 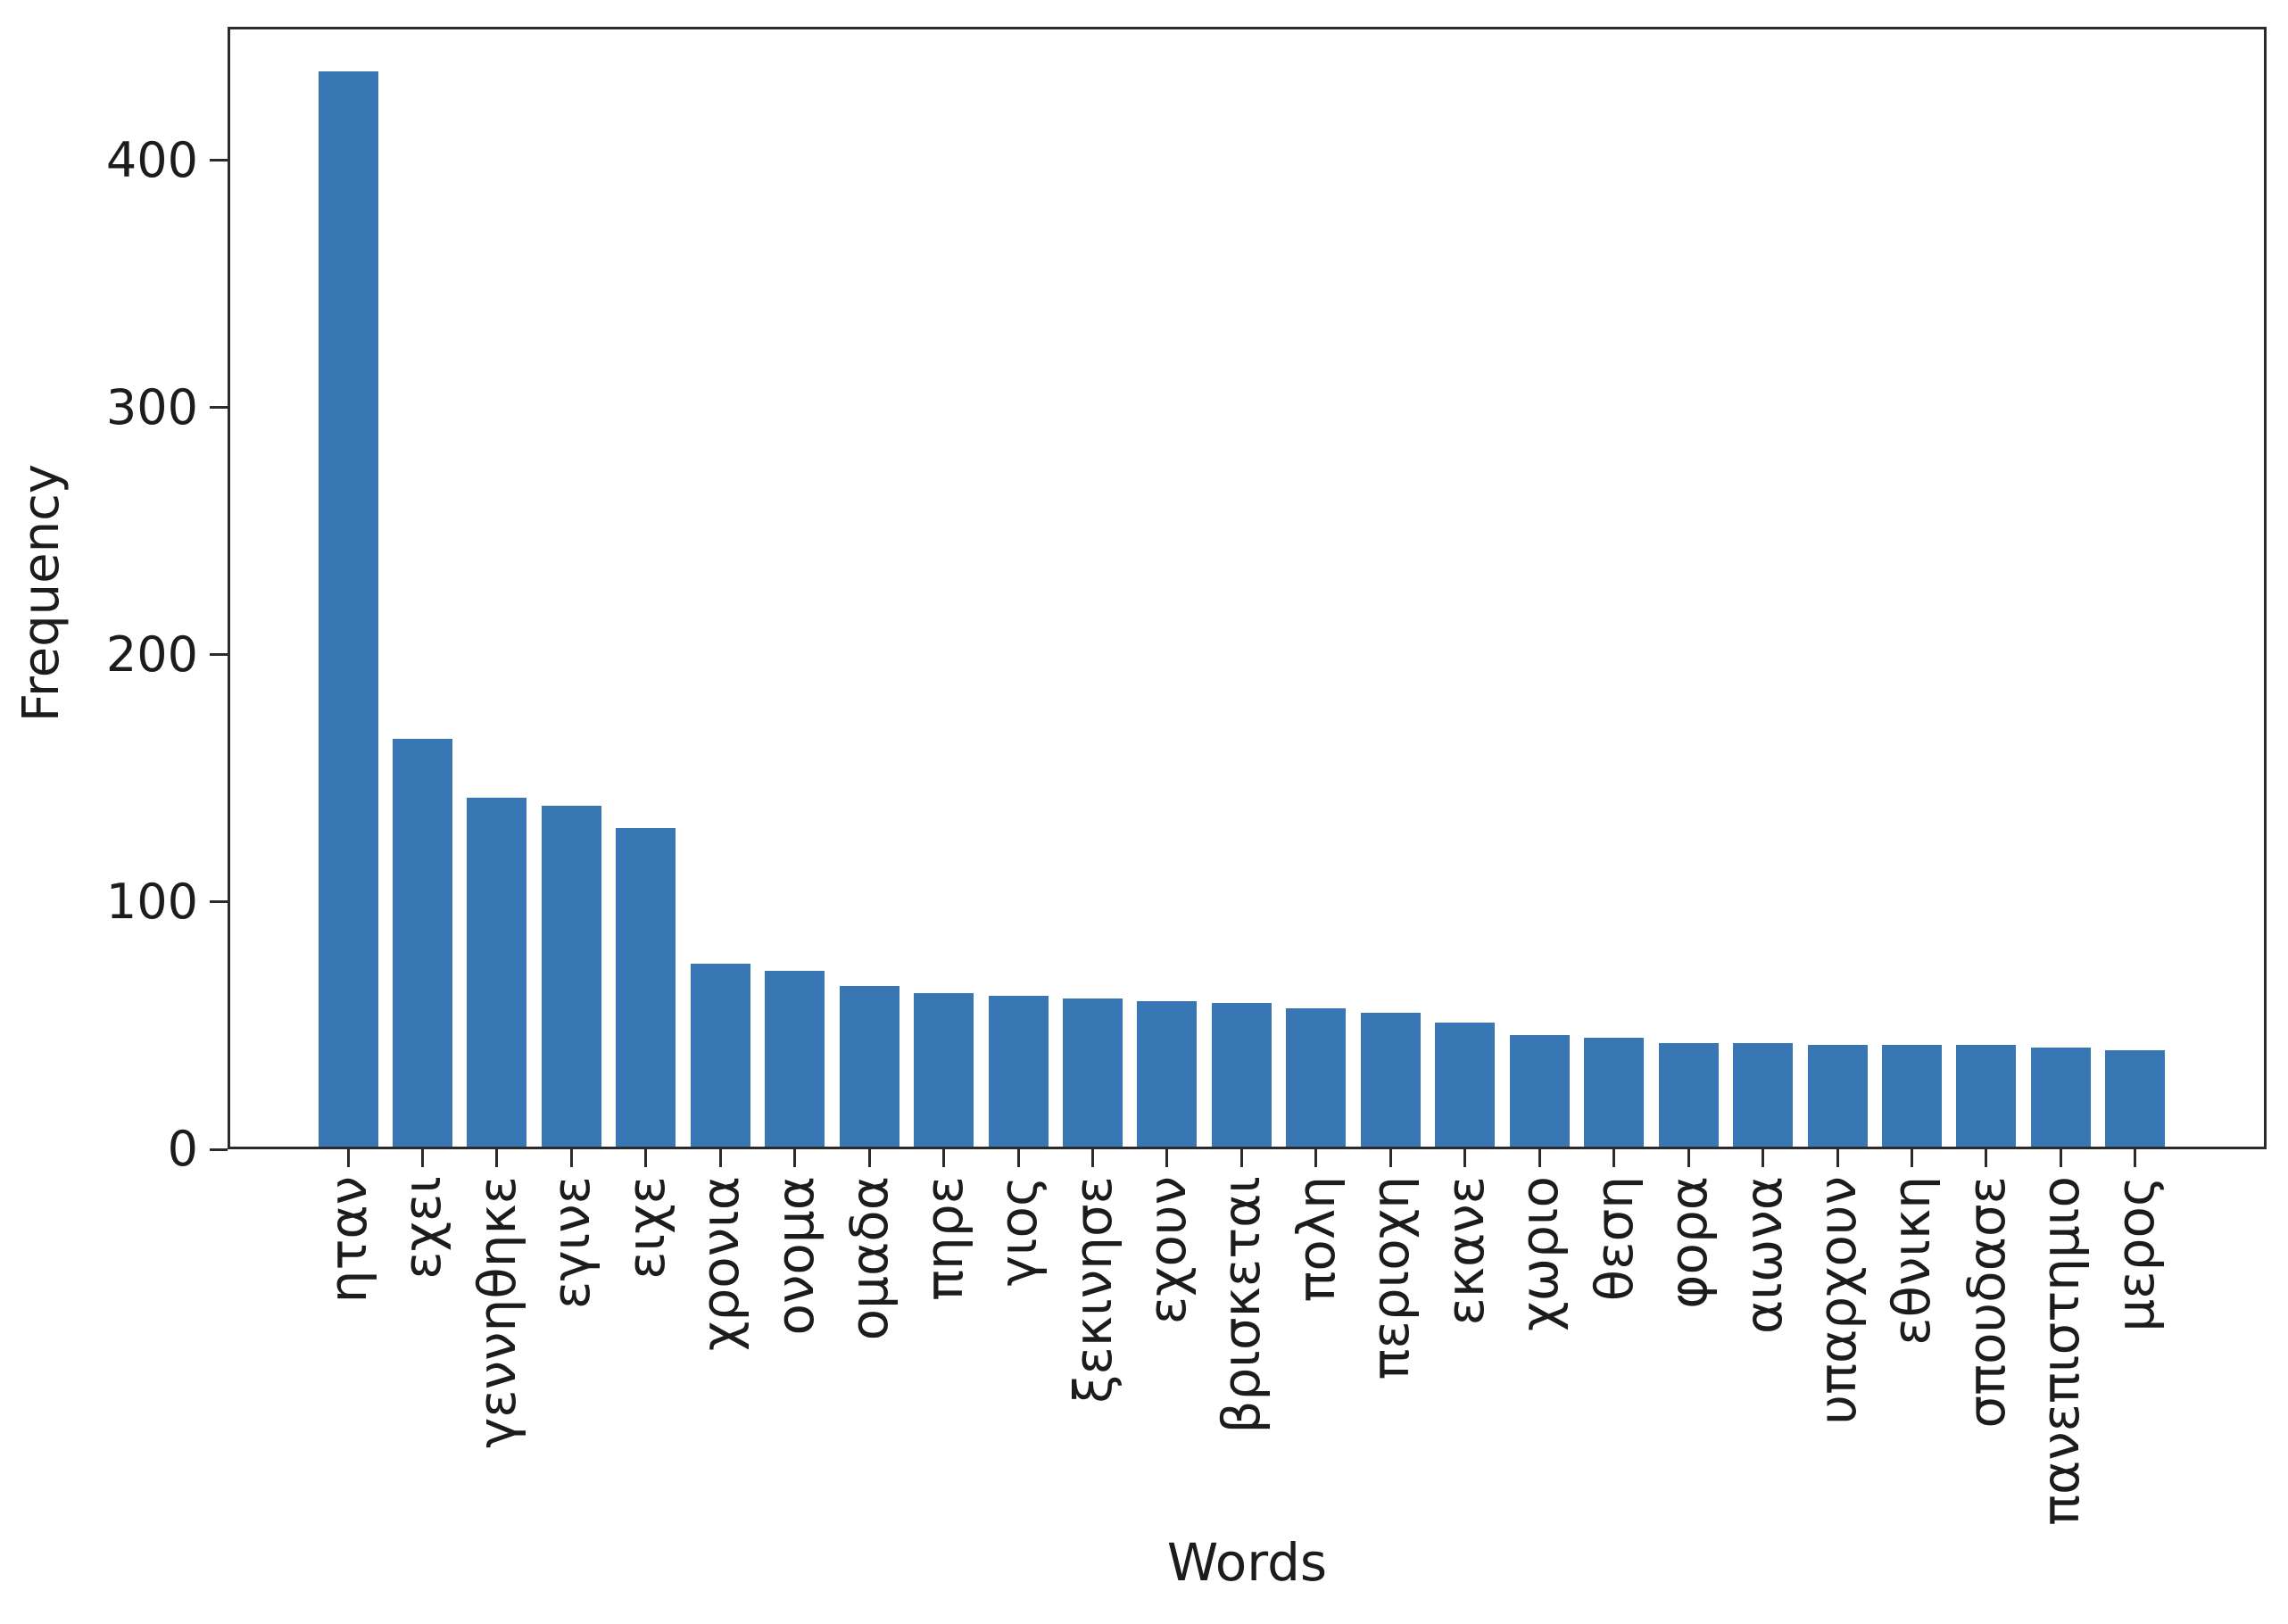 What do you see at coordinates (2060, 1097) in the screenshot?
I see `bar-πανεπιστημιο` at bounding box center [2060, 1097].